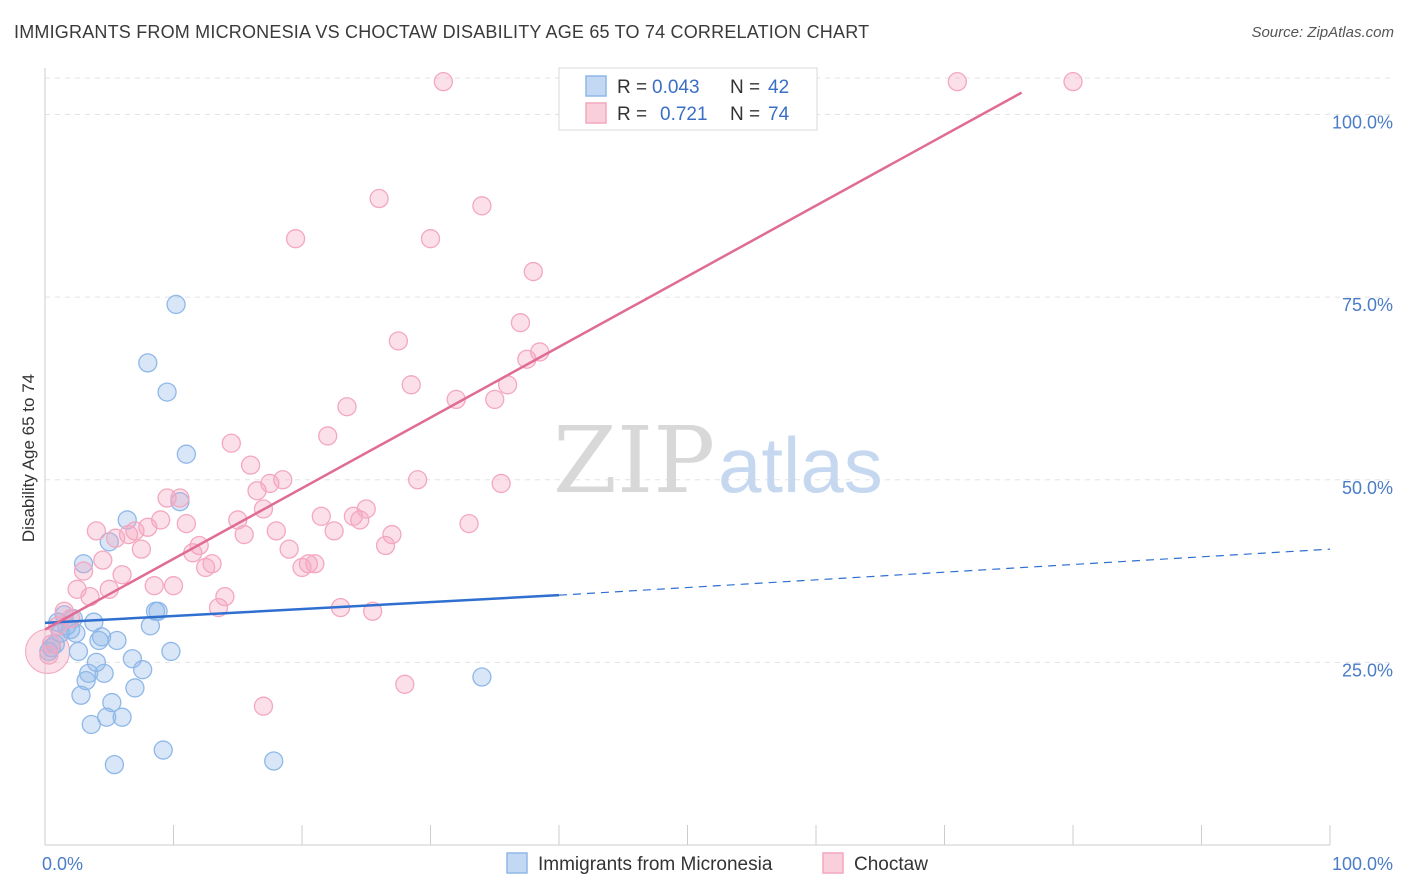 The height and width of the screenshot is (892, 1406). What do you see at coordinates (517, 863) in the screenshot?
I see `series-legend-swatch-micronesia` at bounding box center [517, 863].